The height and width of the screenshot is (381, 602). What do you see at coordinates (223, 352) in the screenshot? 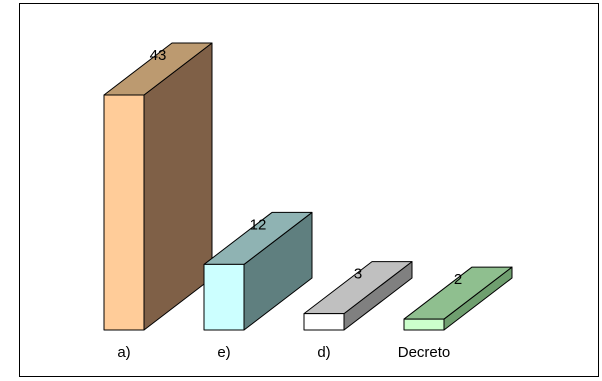
I see `category-label-1: e)` at bounding box center [223, 352].